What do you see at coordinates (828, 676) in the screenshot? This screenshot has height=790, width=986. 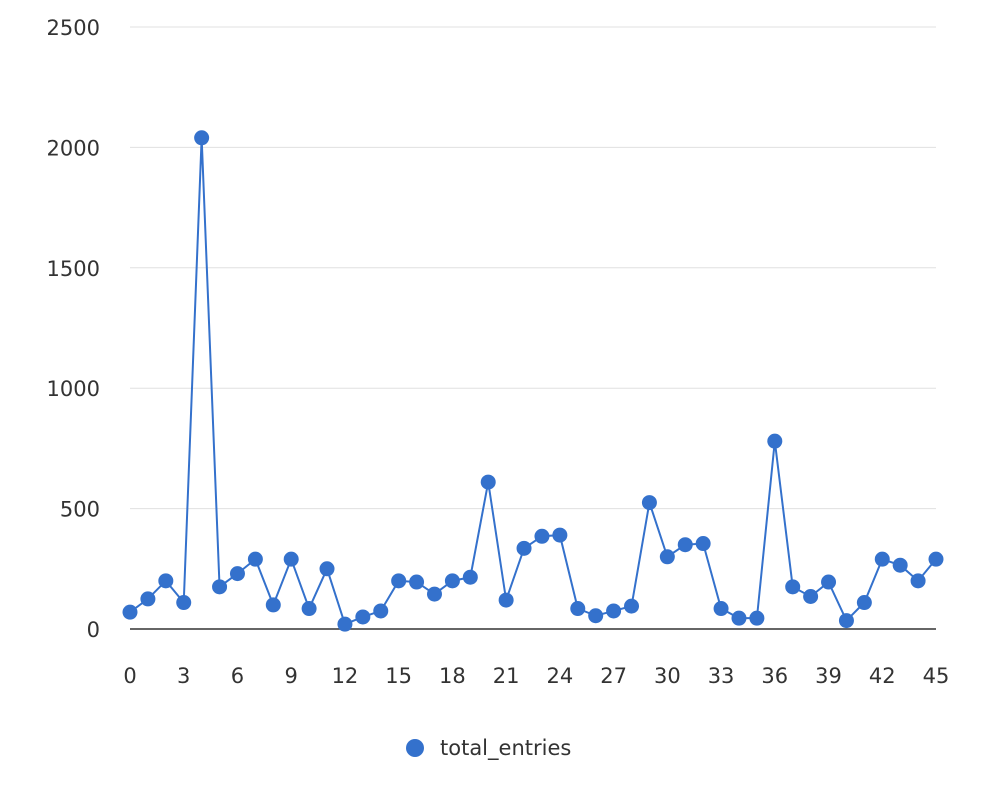 I see `x-tick-label: 39` at bounding box center [828, 676].